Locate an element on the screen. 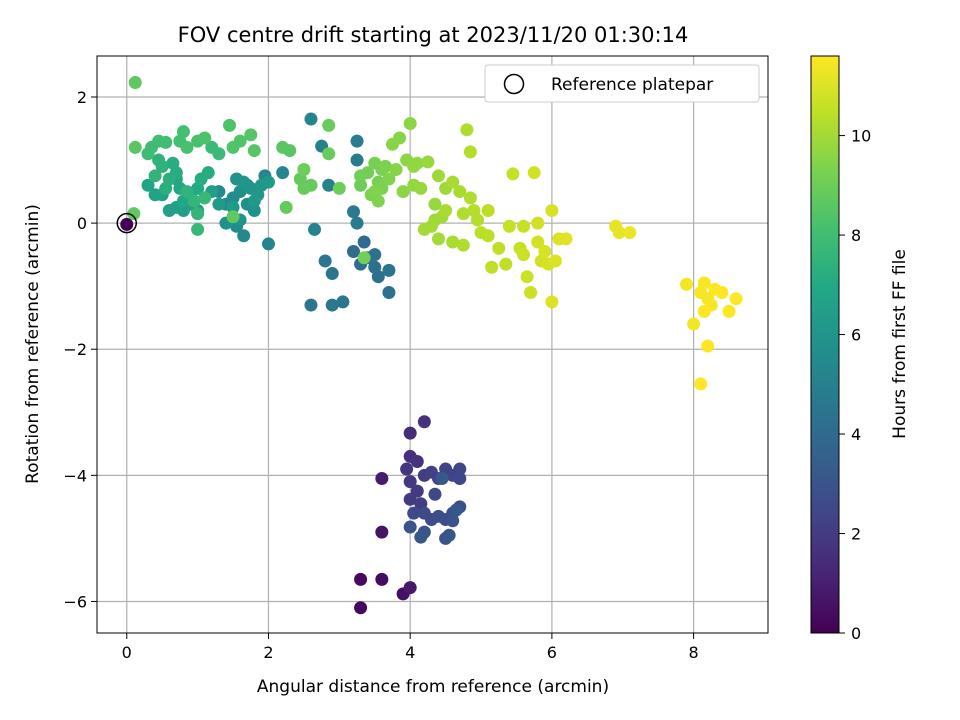 The image size is (960, 720). colorbar-tick-label: 2 is located at coordinates (856, 534).